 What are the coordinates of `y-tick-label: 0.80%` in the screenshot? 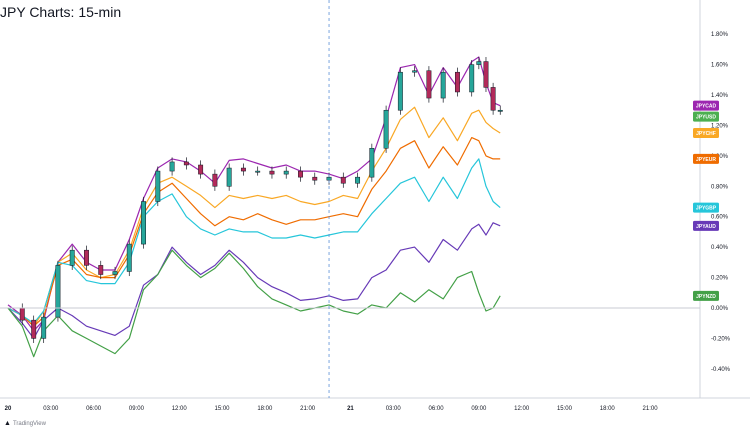 It's located at (720, 187).